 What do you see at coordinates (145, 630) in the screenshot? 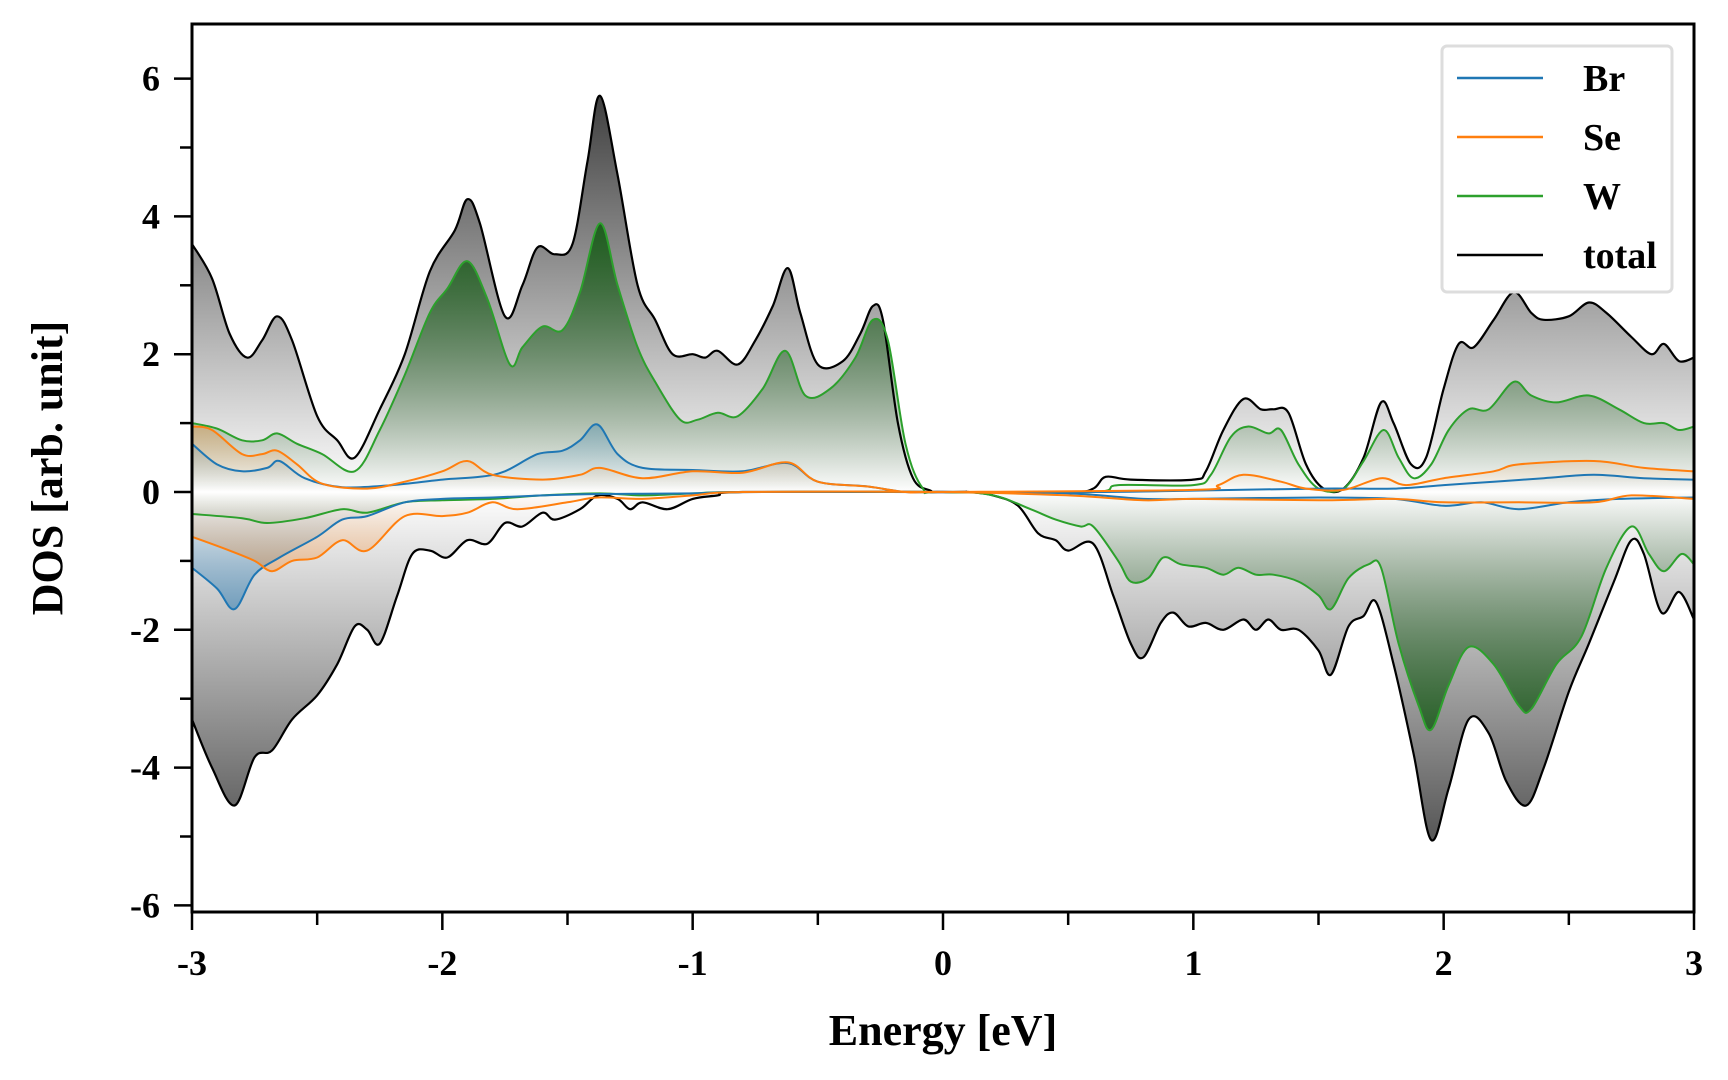
I see `y-tick-label: -2` at bounding box center [145, 630].